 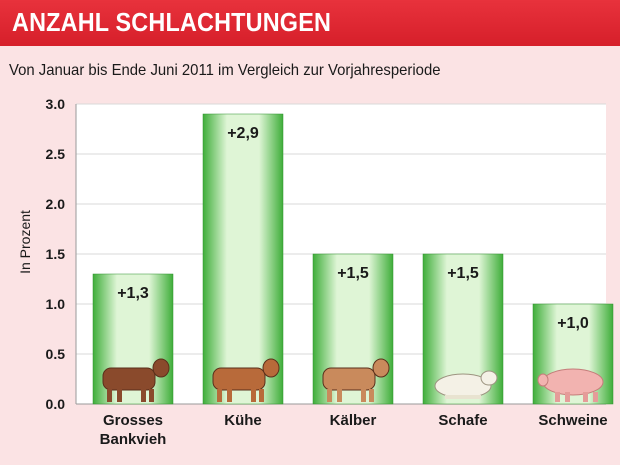 I want to click on data-label: +1,0, so click(x=573, y=323).